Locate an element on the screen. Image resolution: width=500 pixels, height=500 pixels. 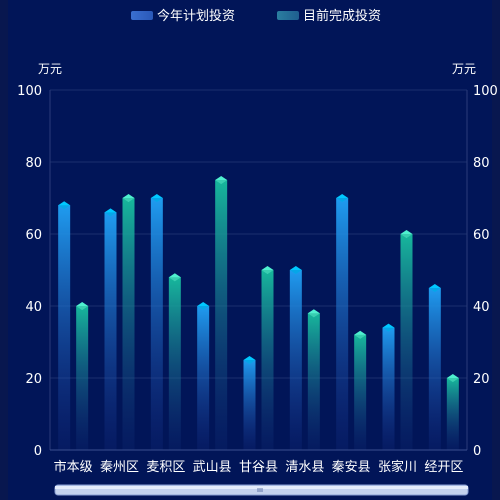
category-labels: 市本级 秦州区 麦积区 武山县 甘谷县 清水县 秦安县 张家川 经开区 is located at coordinates (259, 467).